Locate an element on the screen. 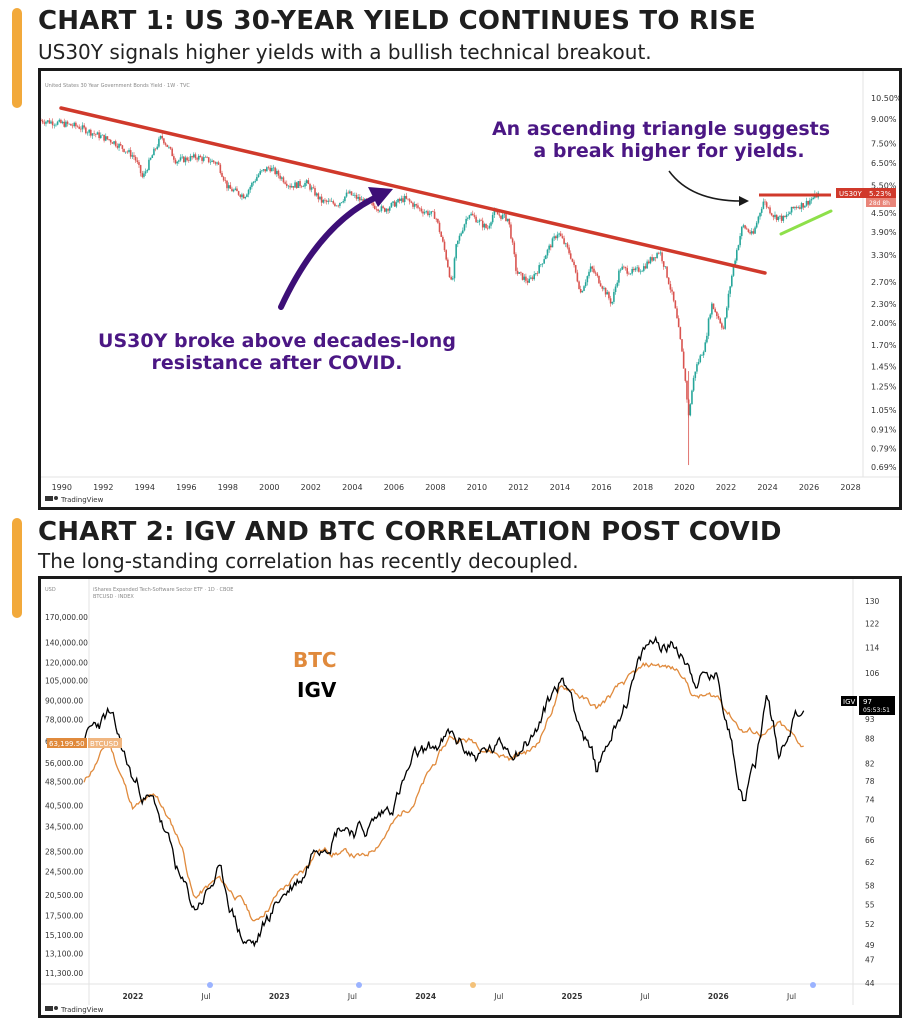  chart1-callout-breakout-line1: US30Y broke above decades-long is located at coordinates (277, 341).